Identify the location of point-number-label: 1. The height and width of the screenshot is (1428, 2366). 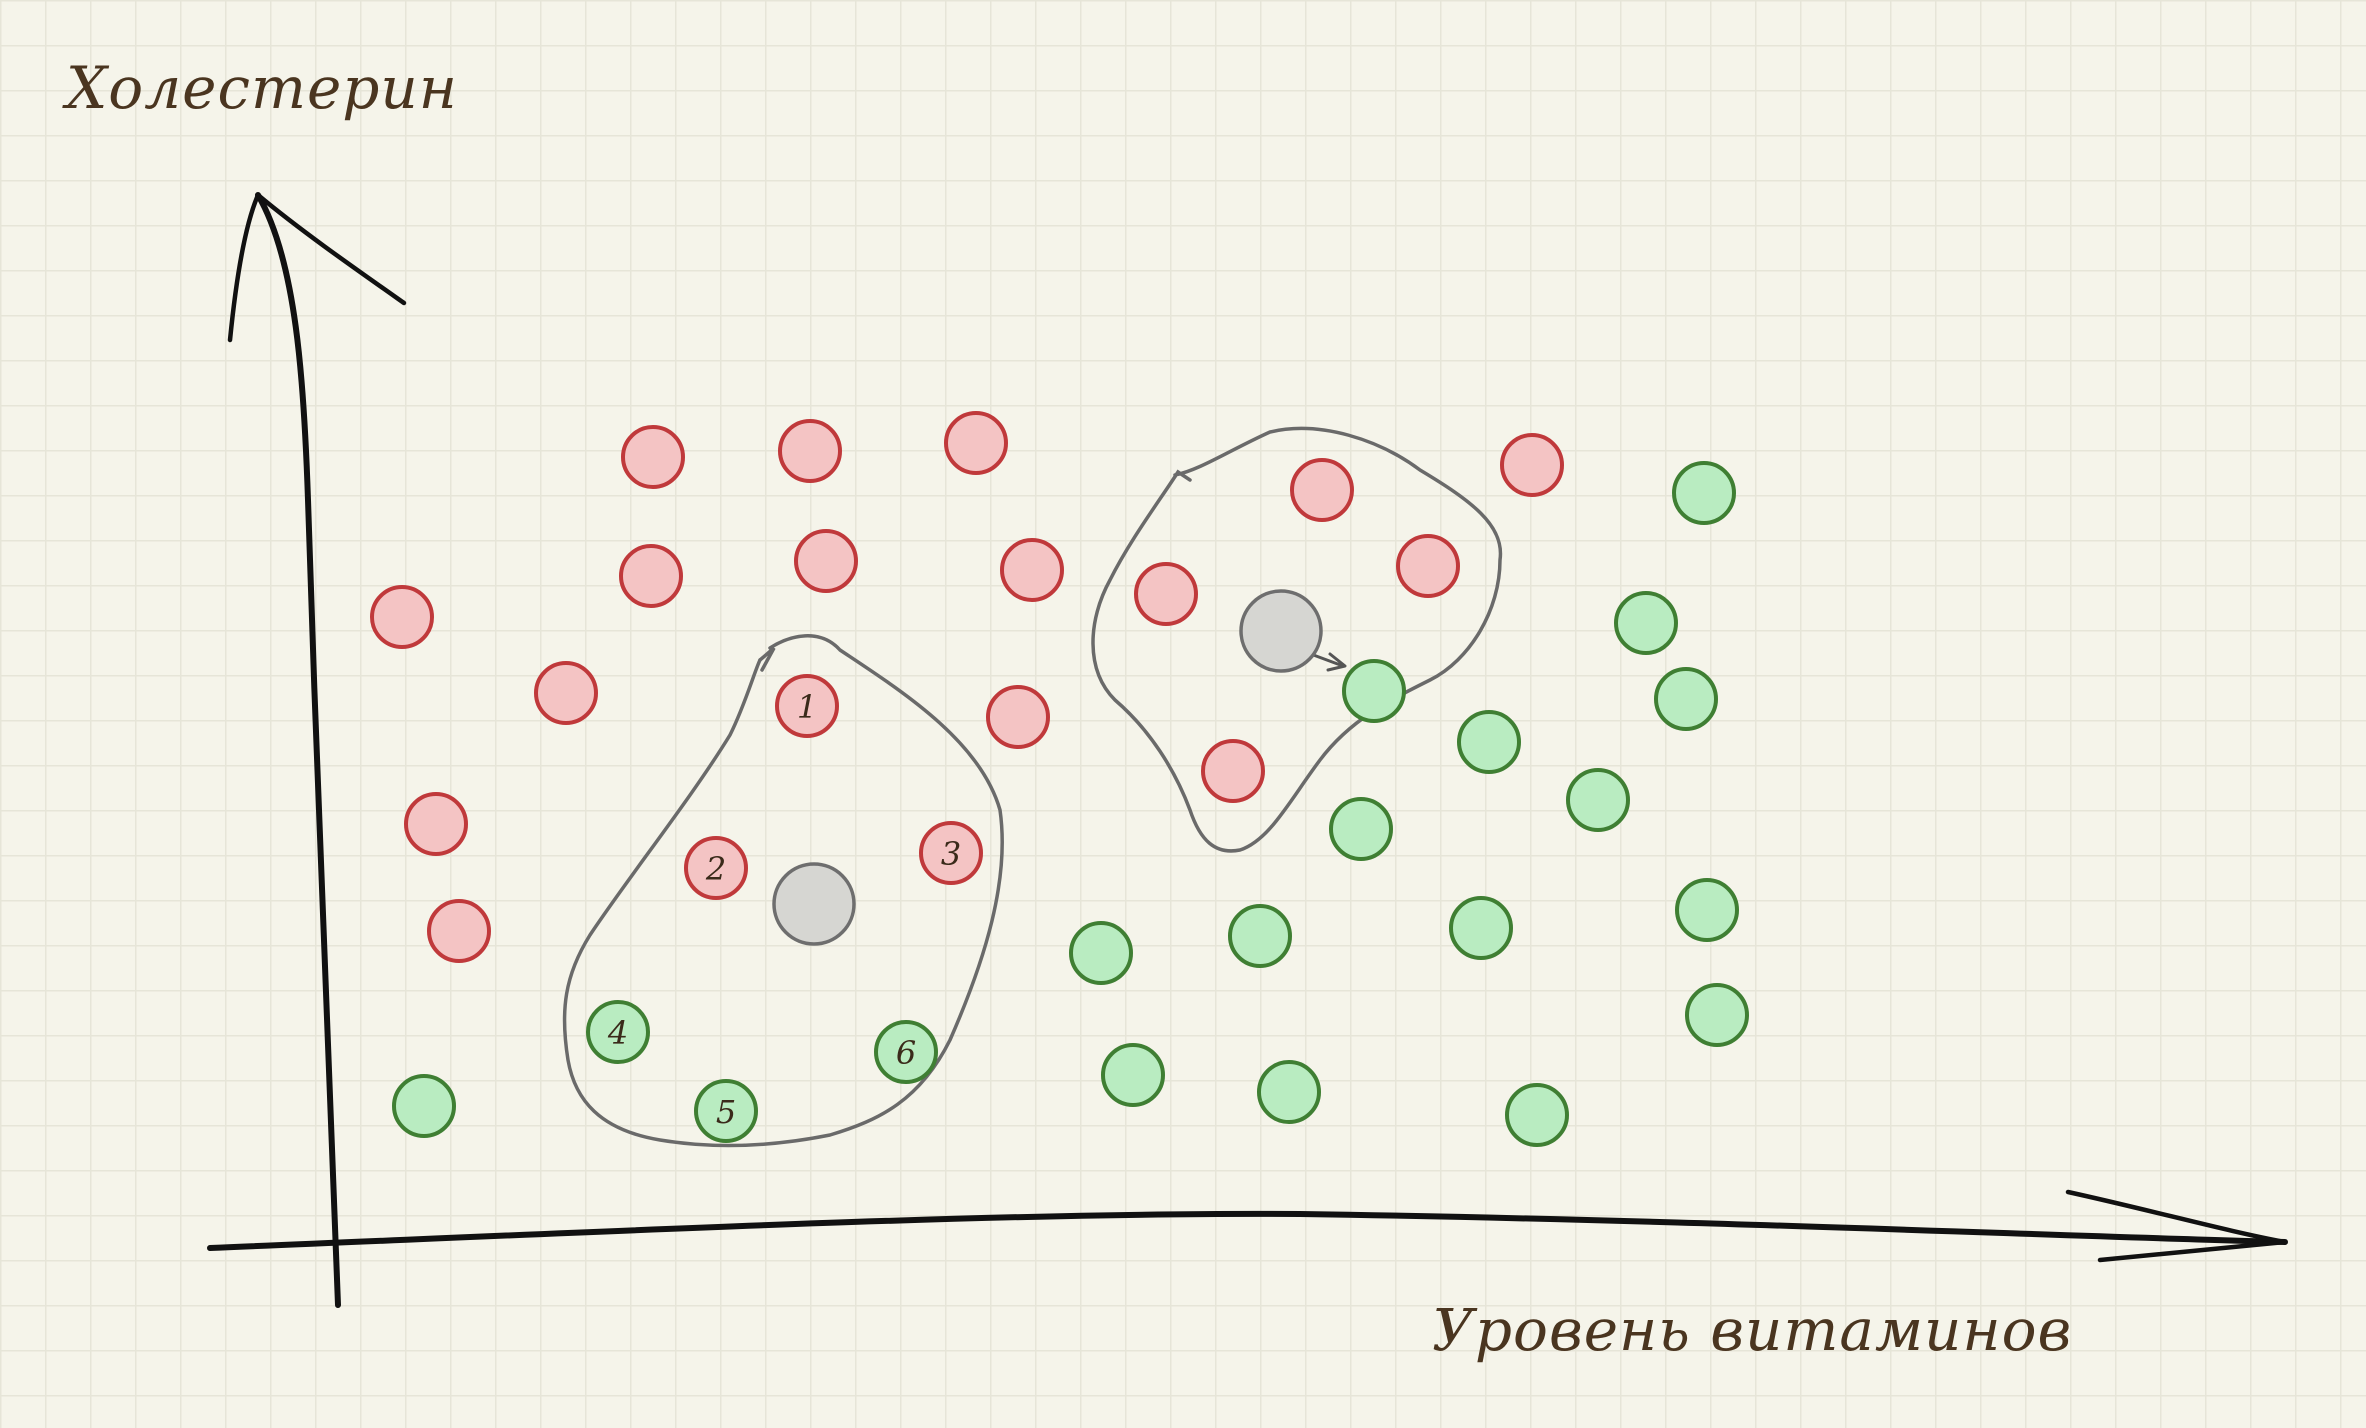
(807, 707).